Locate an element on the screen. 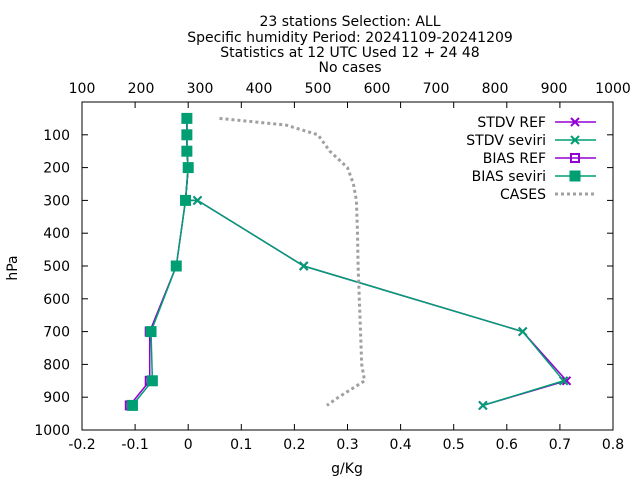 The height and width of the screenshot is (480, 640). x-axis-label: g/Kg is located at coordinates (347, 469).